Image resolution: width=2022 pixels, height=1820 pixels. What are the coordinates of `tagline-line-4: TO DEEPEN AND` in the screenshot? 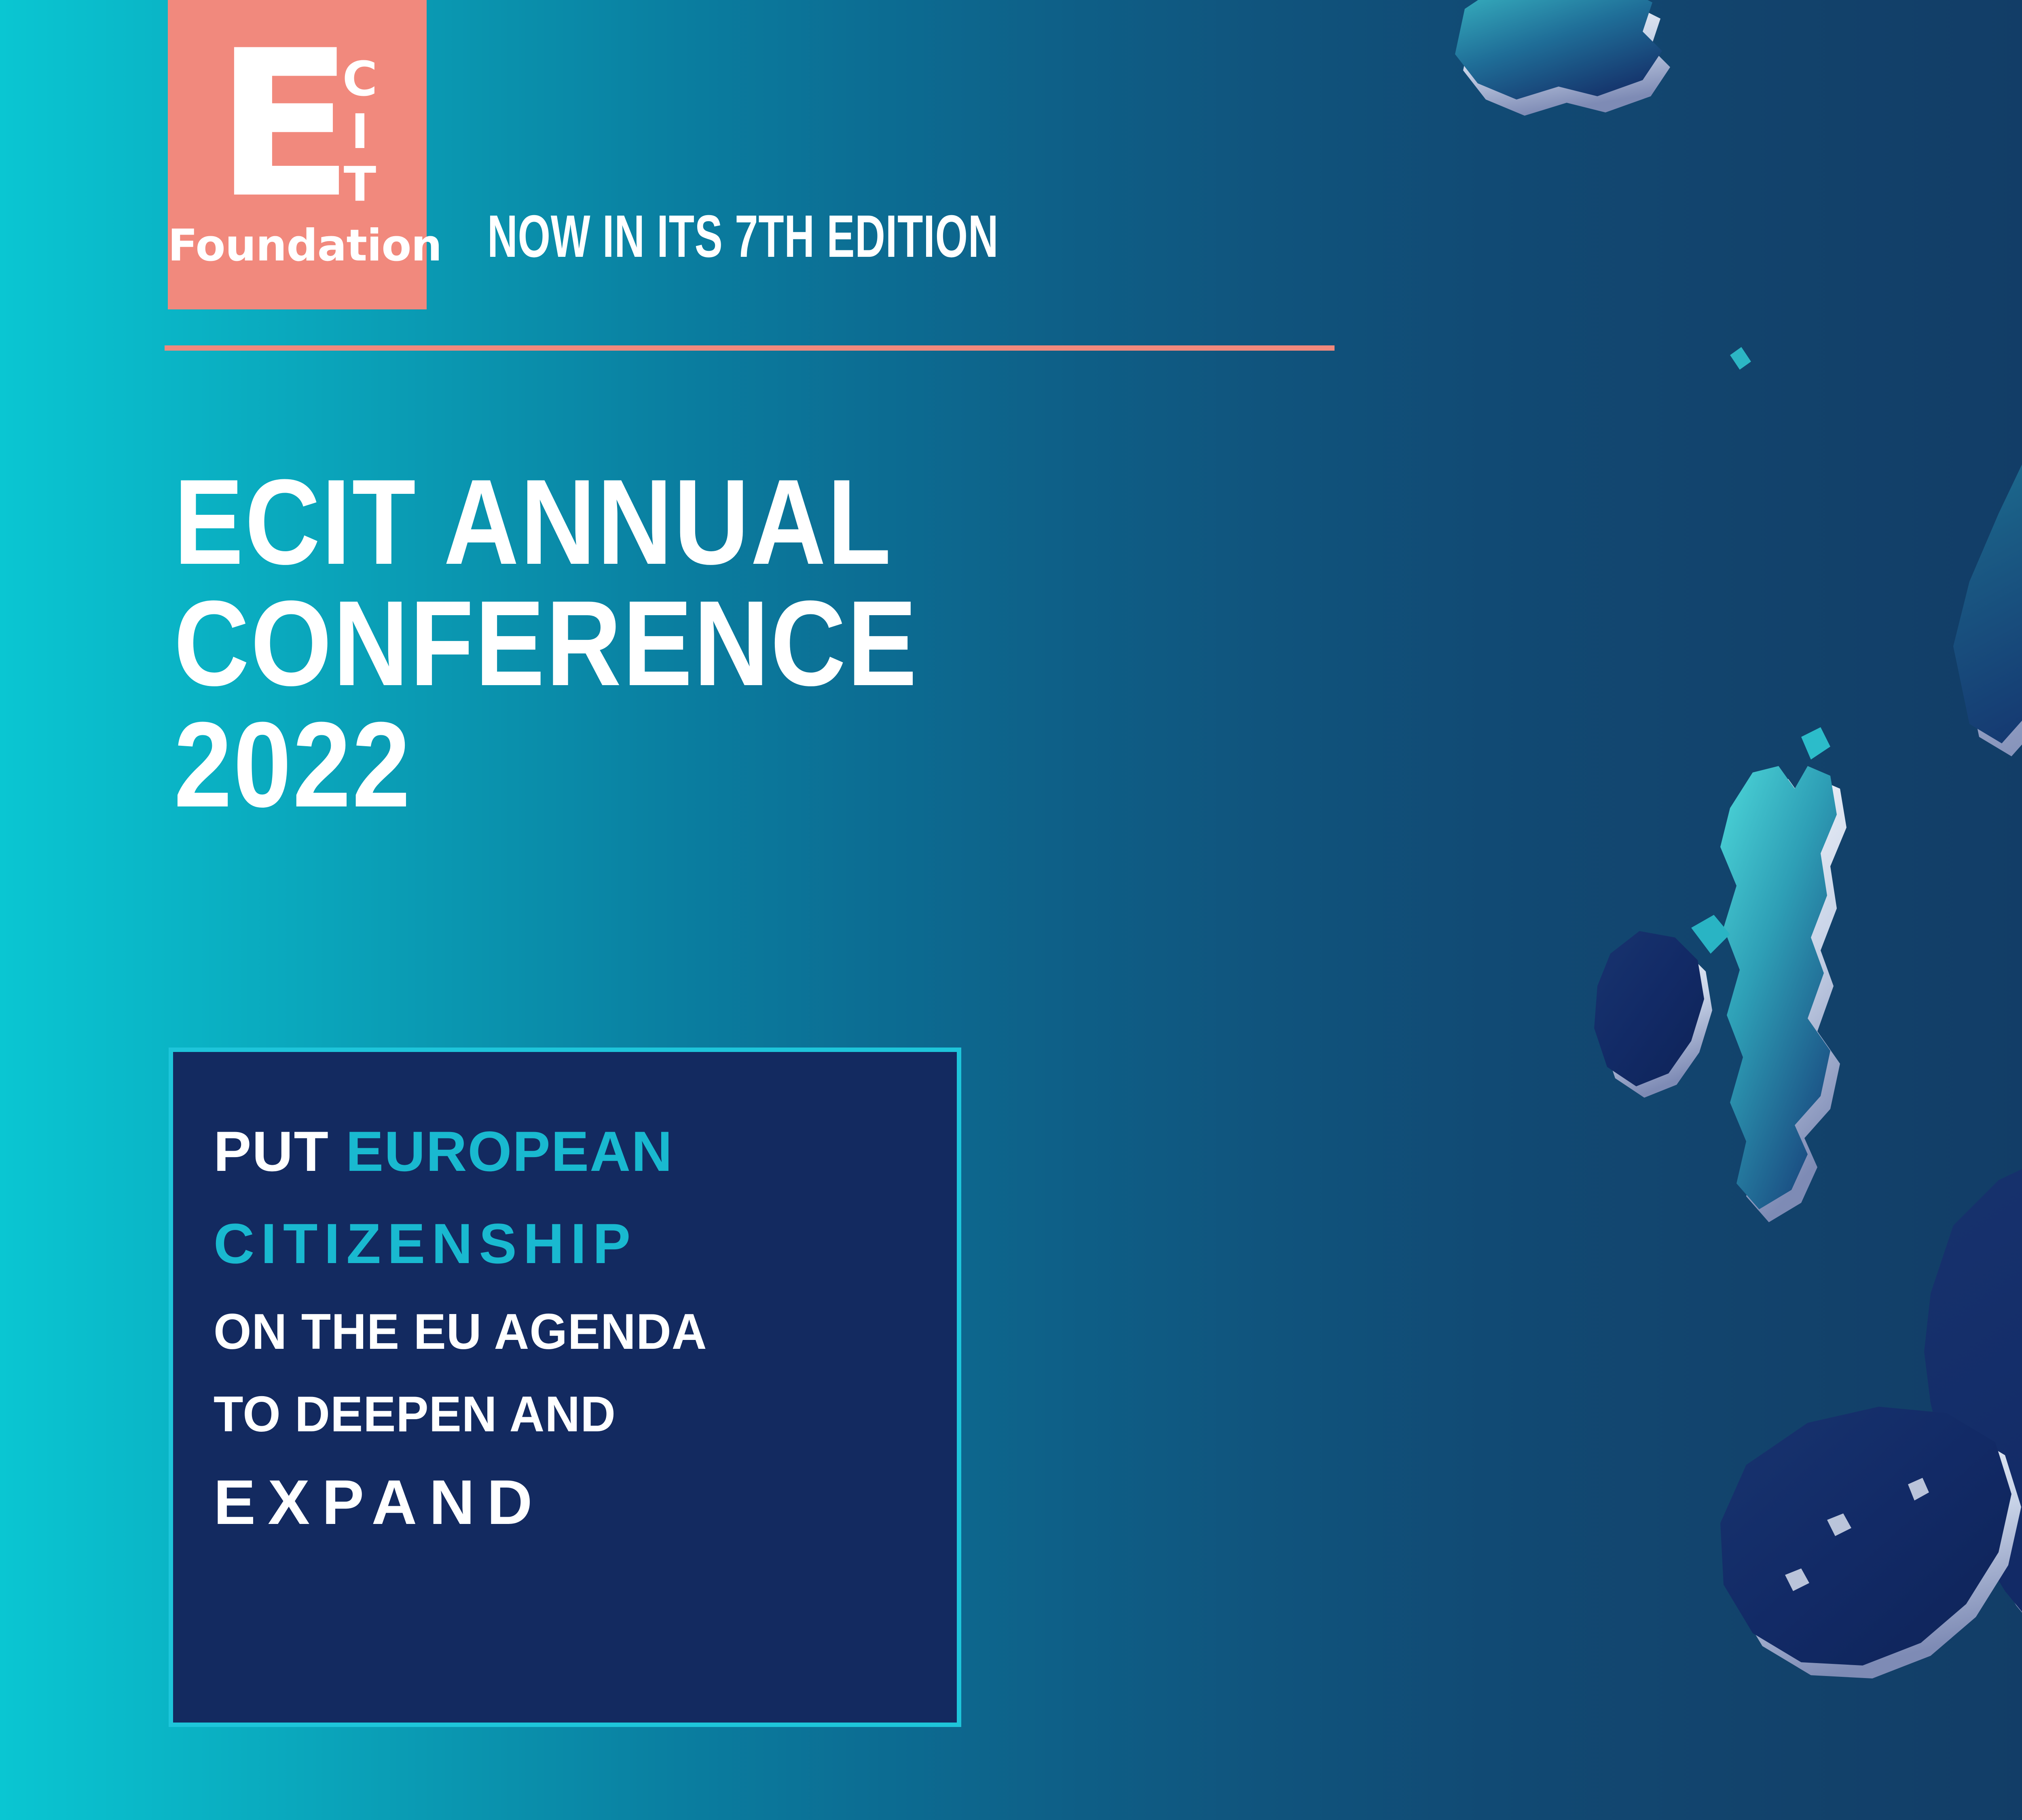 It's located at (415, 1414).